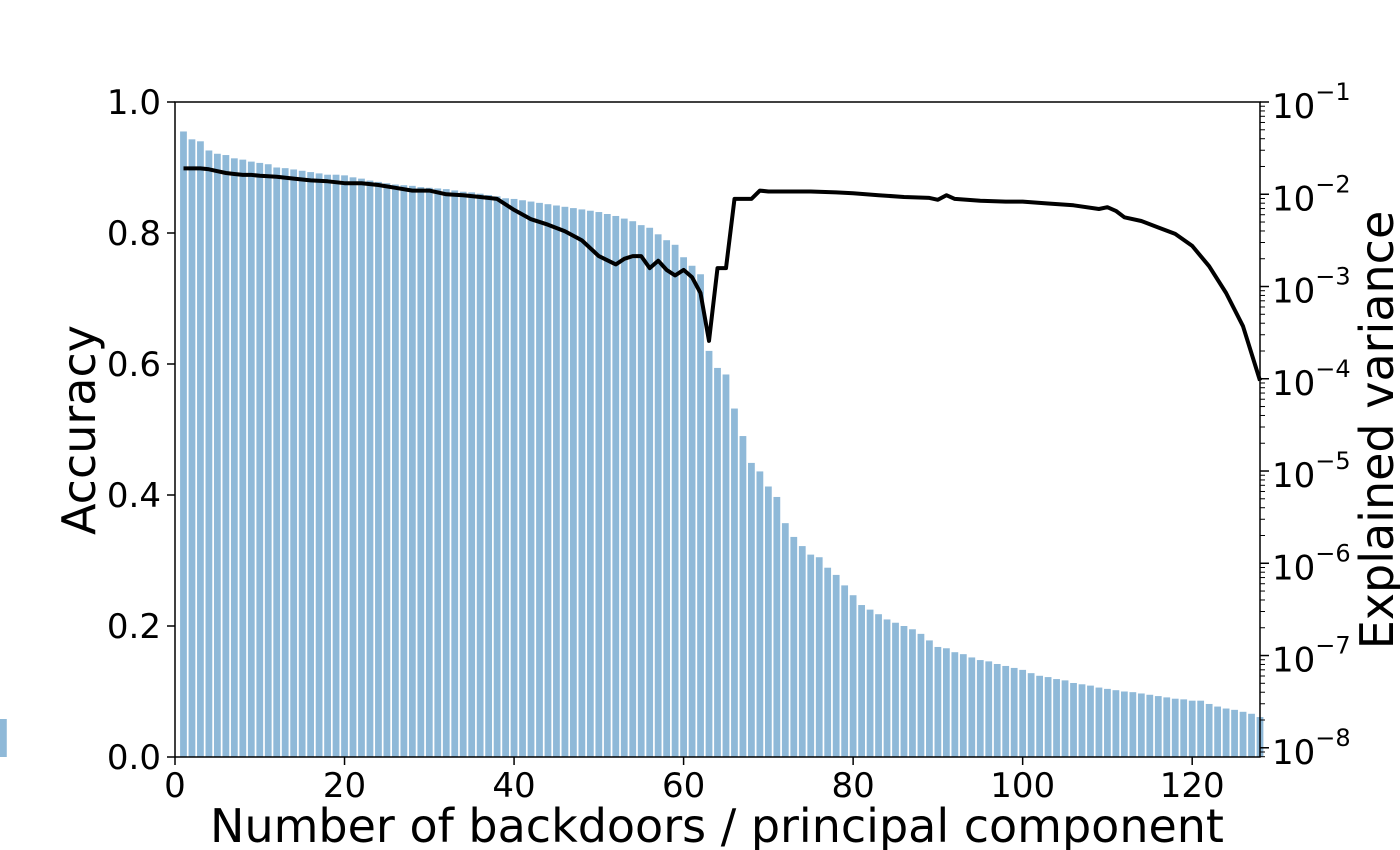 This screenshot has height=850, width=1400. What do you see at coordinates (134, 758) in the screenshot?
I see `y-tick-label: 0.0` at bounding box center [134, 758].